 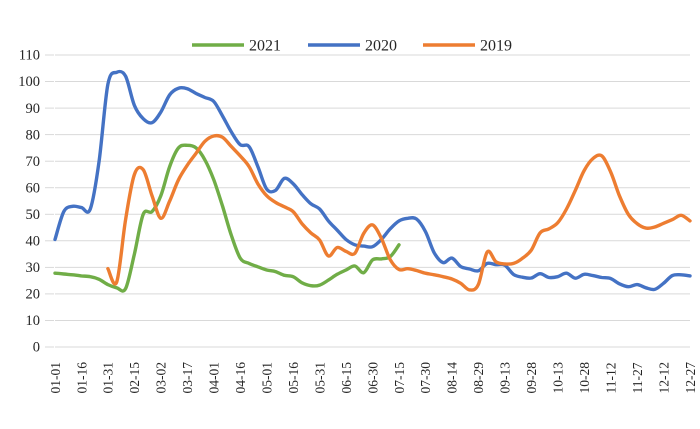 I want to click on legend-label-2020: 2020, so click(x=381, y=46).